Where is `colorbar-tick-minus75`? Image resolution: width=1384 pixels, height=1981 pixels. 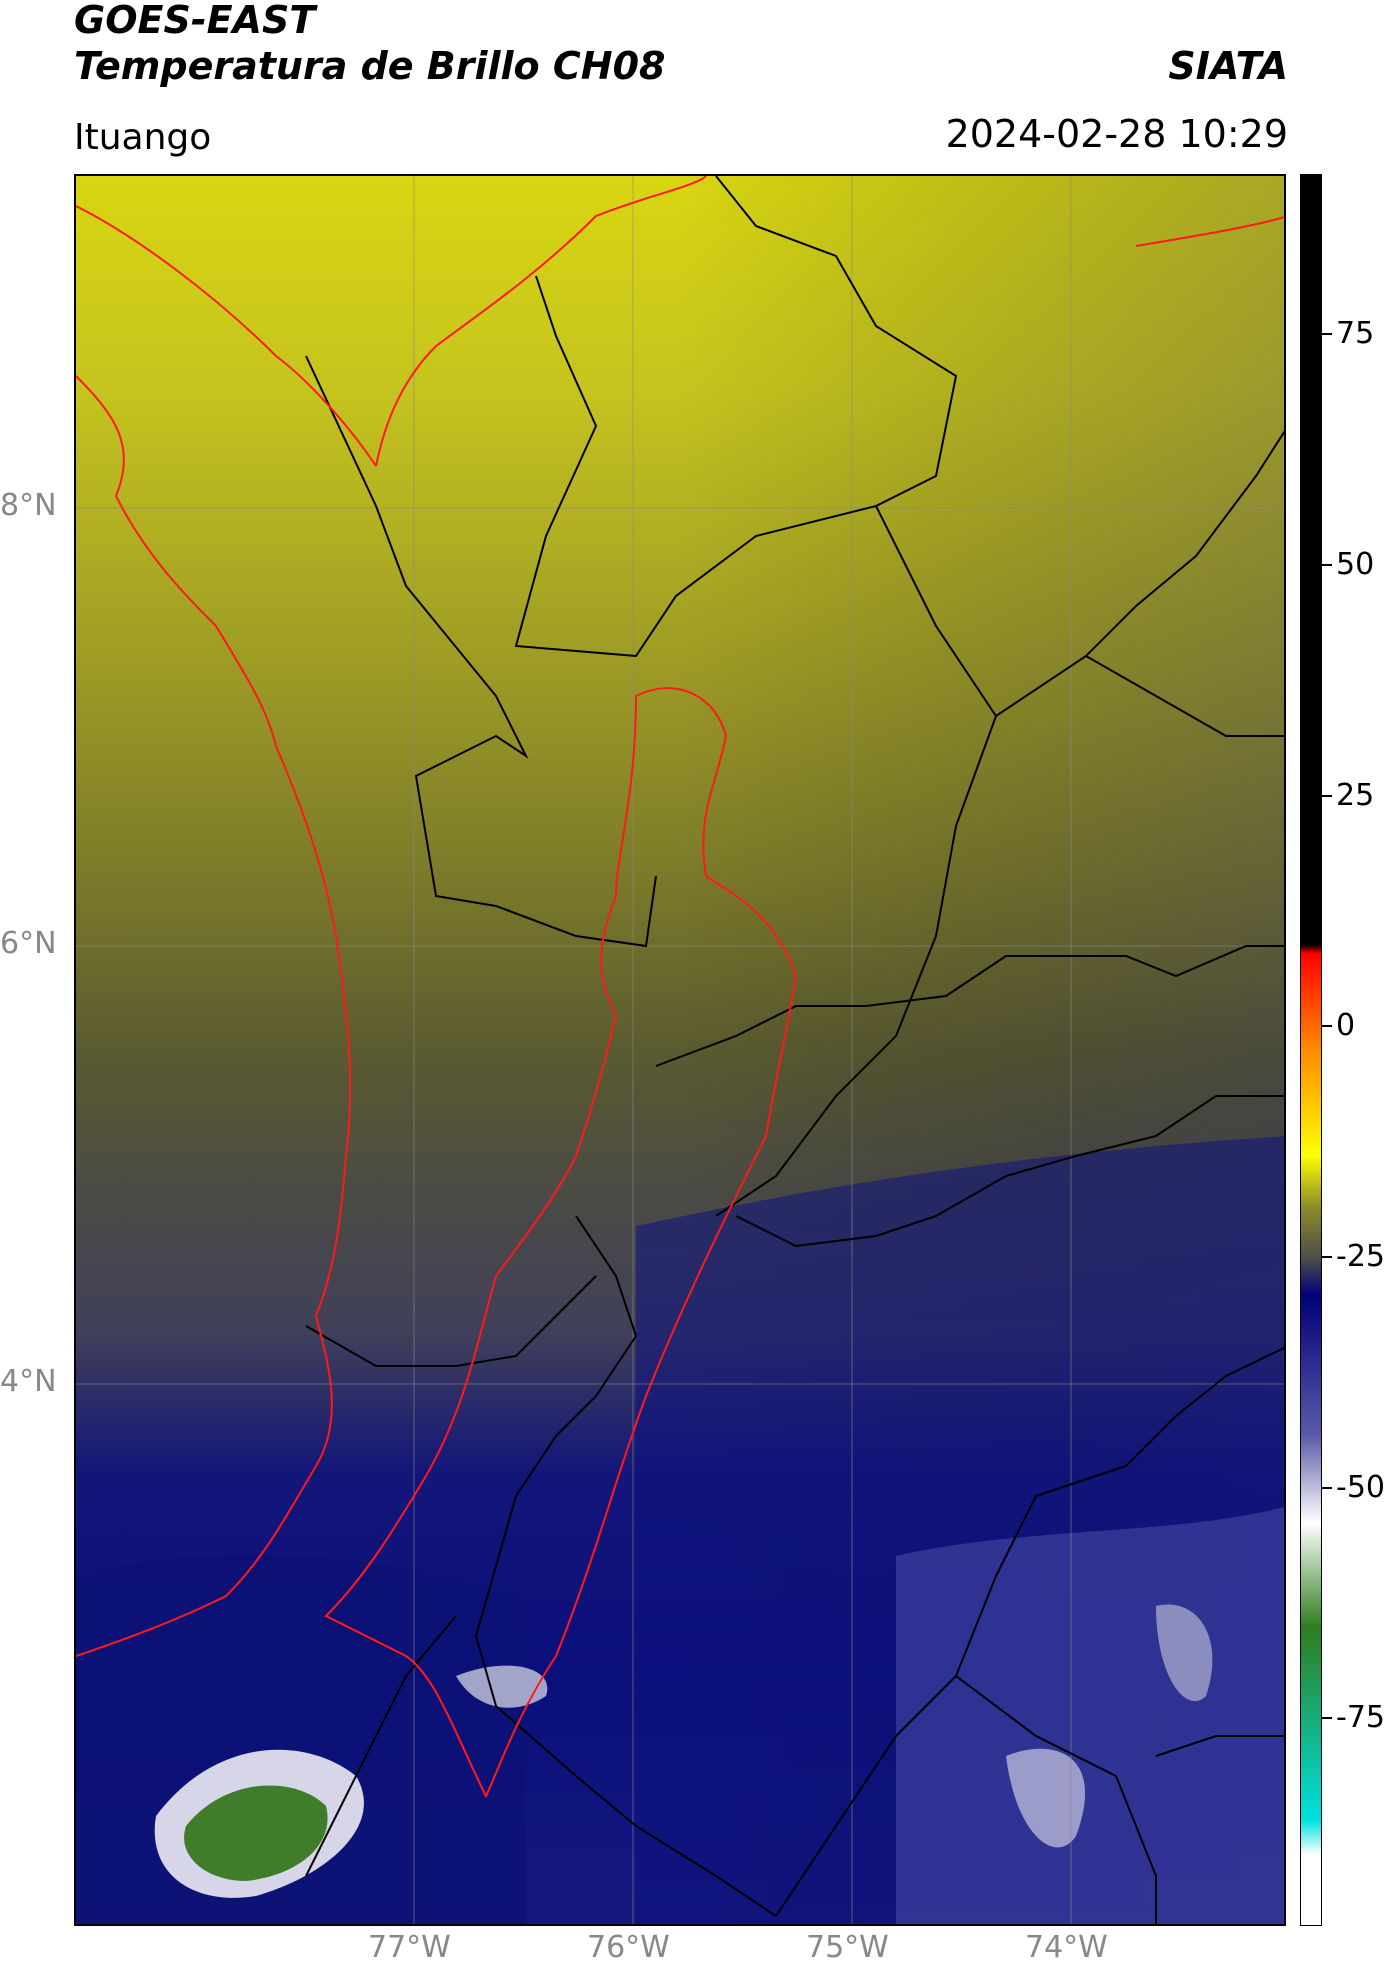
colorbar-tick-minus75 is located at coordinates (1327, 1718).